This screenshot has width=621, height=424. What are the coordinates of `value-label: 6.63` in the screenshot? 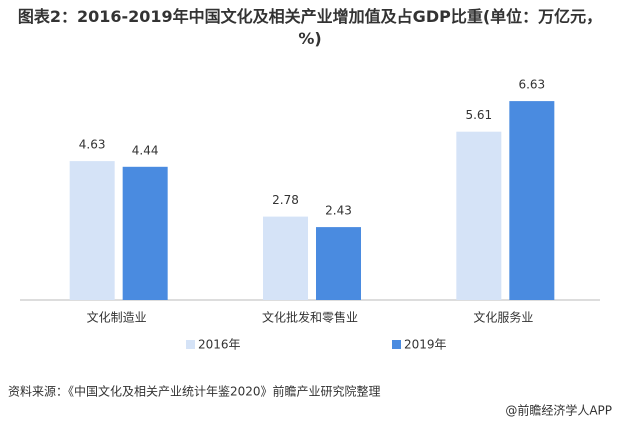 It's located at (531, 85).